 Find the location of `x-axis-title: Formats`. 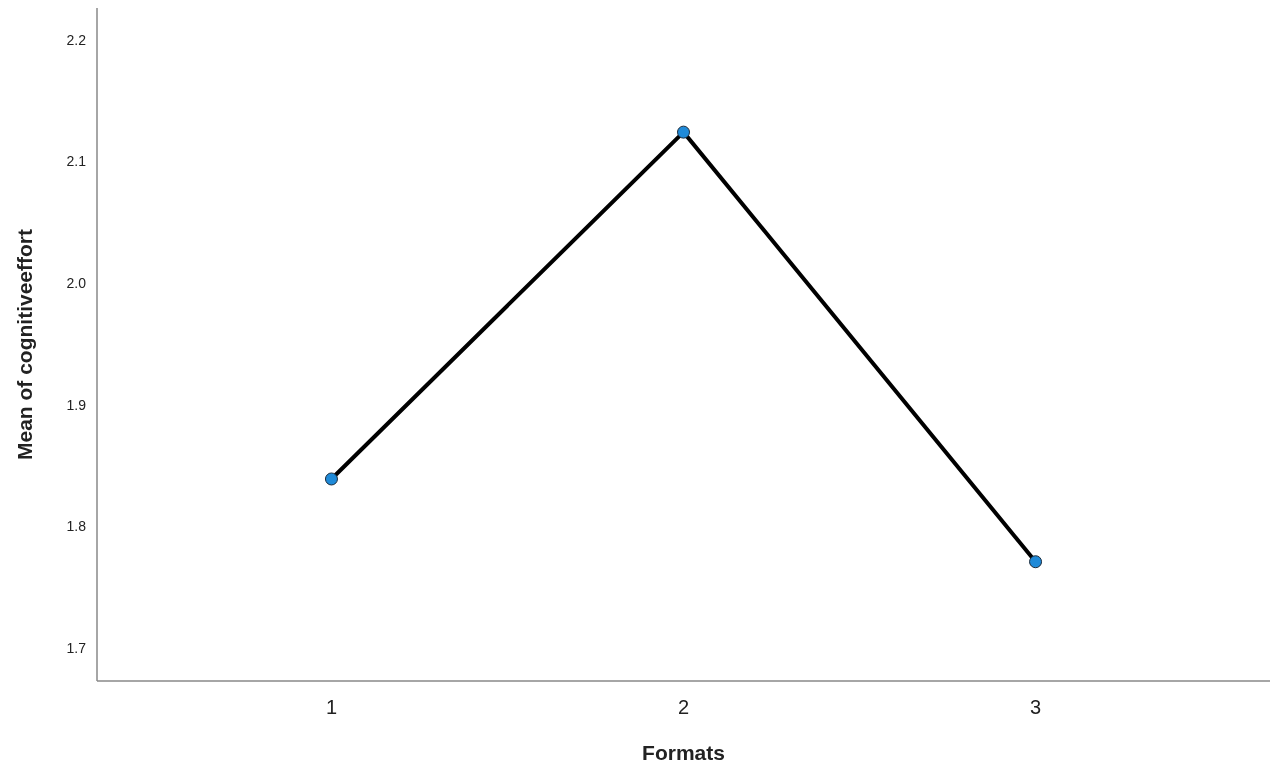

x-axis-title: Formats is located at coordinates (683, 752).